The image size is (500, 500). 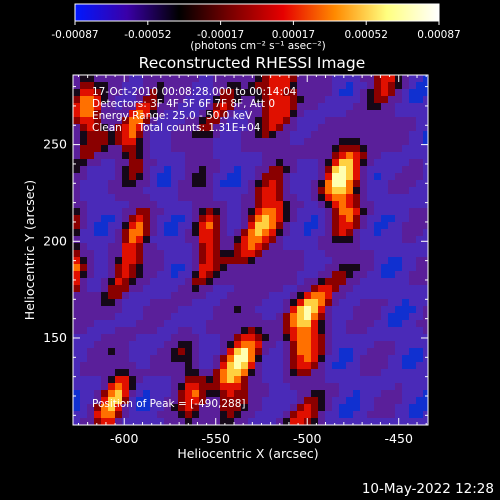 I want to click on x-tick-label: -600, so click(x=124, y=438).